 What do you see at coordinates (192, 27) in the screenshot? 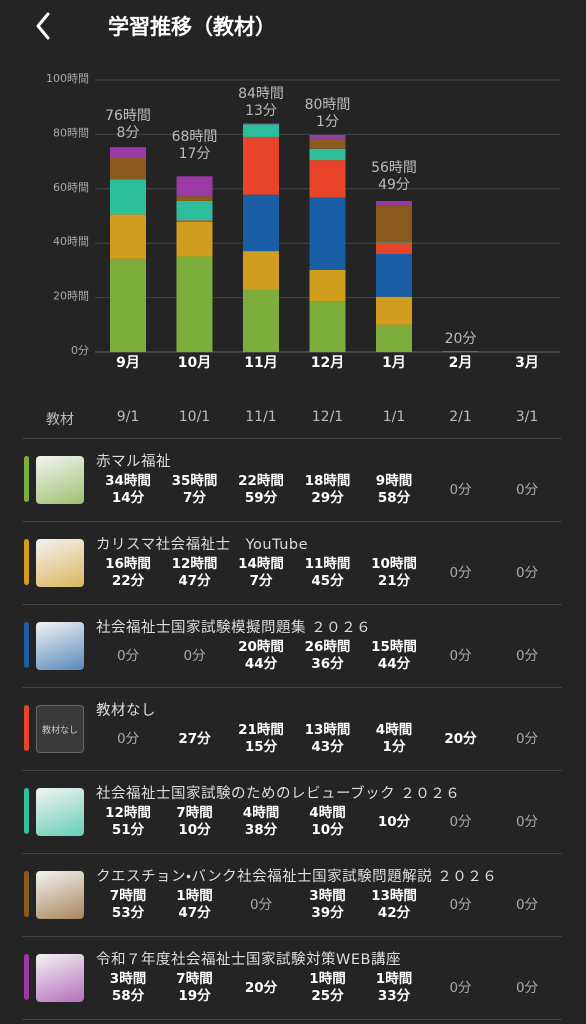
I see `page-title: 学習推移（教材）` at bounding box center [192, 27].